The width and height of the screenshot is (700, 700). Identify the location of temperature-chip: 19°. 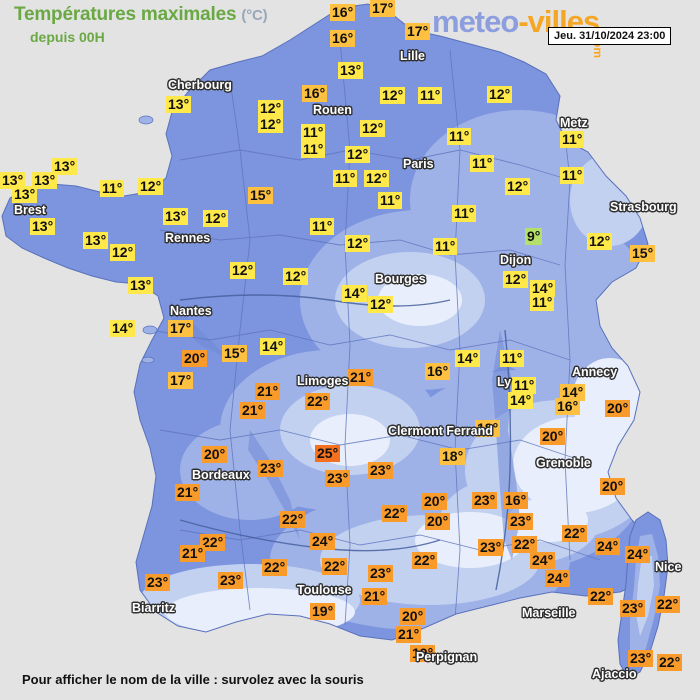
(323, 611).